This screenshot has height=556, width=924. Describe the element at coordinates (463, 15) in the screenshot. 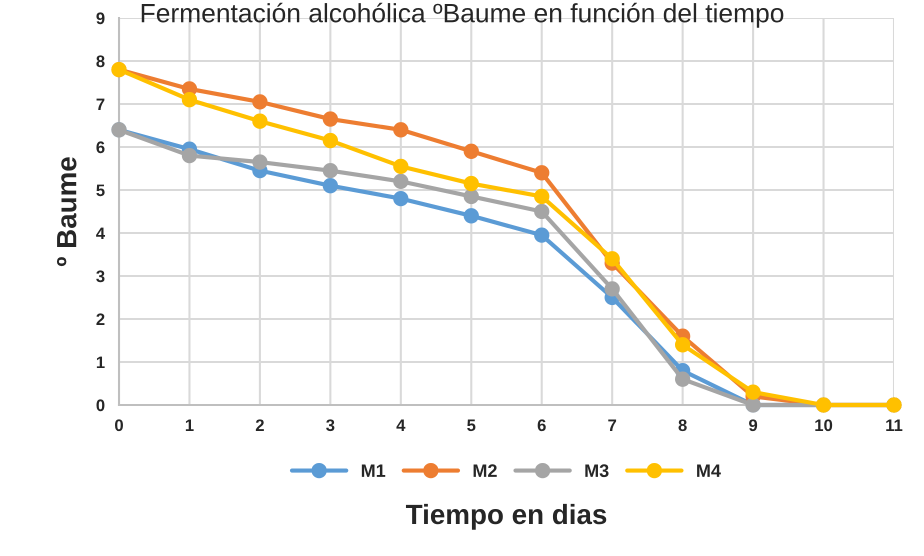

I see `chart-title: Fermentación alcohólica ºBaume en función del tiempo` at that location.